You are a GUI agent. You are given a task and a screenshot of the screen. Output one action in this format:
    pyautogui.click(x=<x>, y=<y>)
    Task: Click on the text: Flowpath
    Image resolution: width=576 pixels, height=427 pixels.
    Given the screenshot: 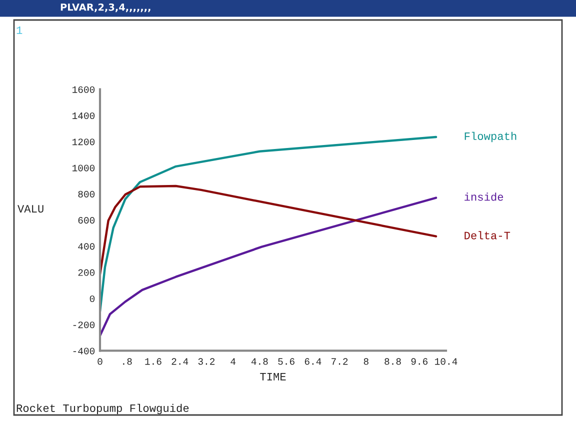 What is the action you would take?
    pyautogui.click(x=490, y=137)
    